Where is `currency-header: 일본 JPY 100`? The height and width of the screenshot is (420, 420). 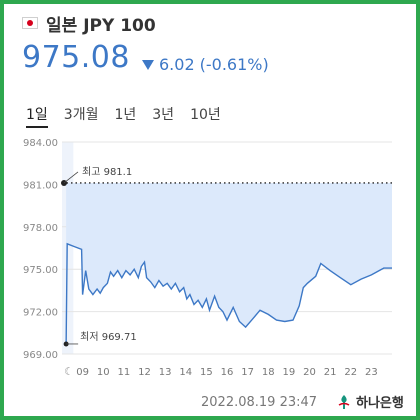
currency-header: 일본 JPY 100 is located at coordinates (89, 24).